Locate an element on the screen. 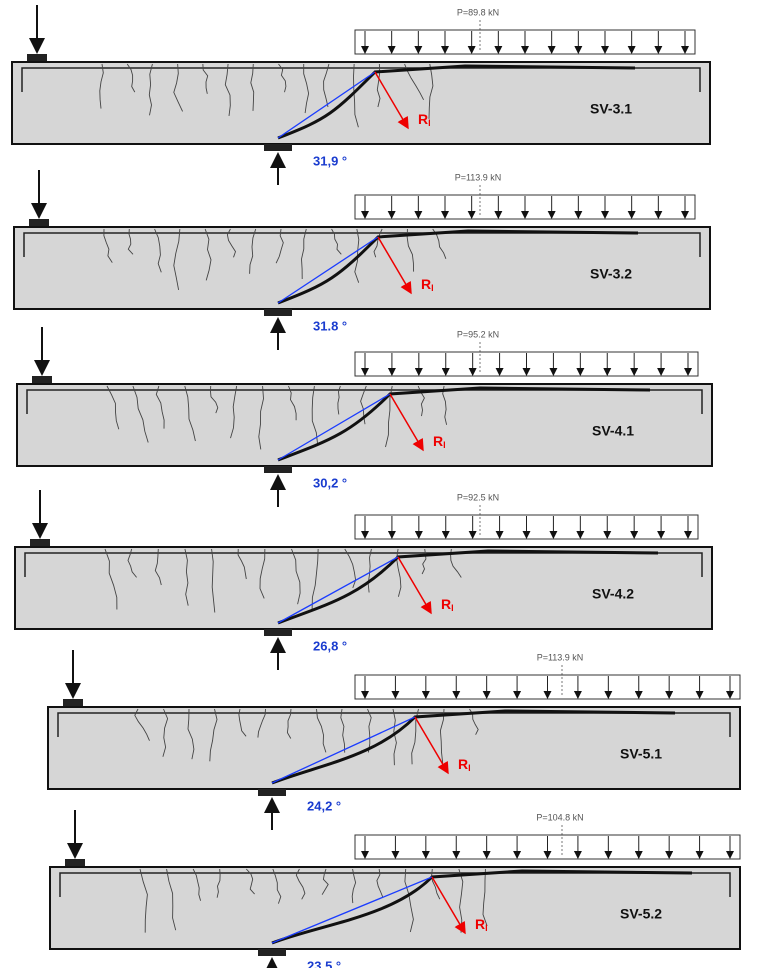 This screenshot has width=763, height=968. specimen-name: SV-4.1 is located at coordinates (613, 431).